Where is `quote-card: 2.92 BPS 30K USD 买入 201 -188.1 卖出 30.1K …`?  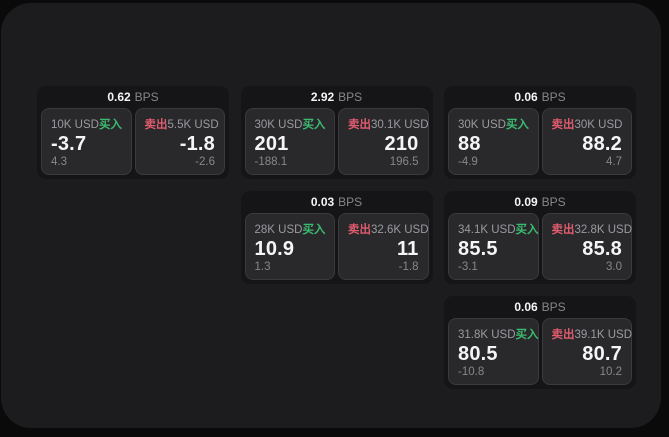
quote-card: 2.92 BPS 30K USD 买入 201 -188.1 卖出 30.1K … is located at coordinates (336, 132).